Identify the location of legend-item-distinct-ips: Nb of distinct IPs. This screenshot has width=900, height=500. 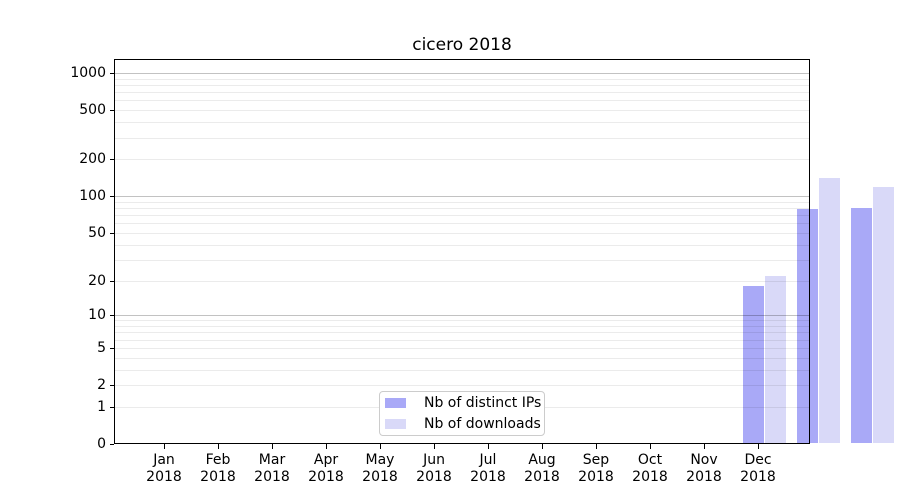
(463, 403).